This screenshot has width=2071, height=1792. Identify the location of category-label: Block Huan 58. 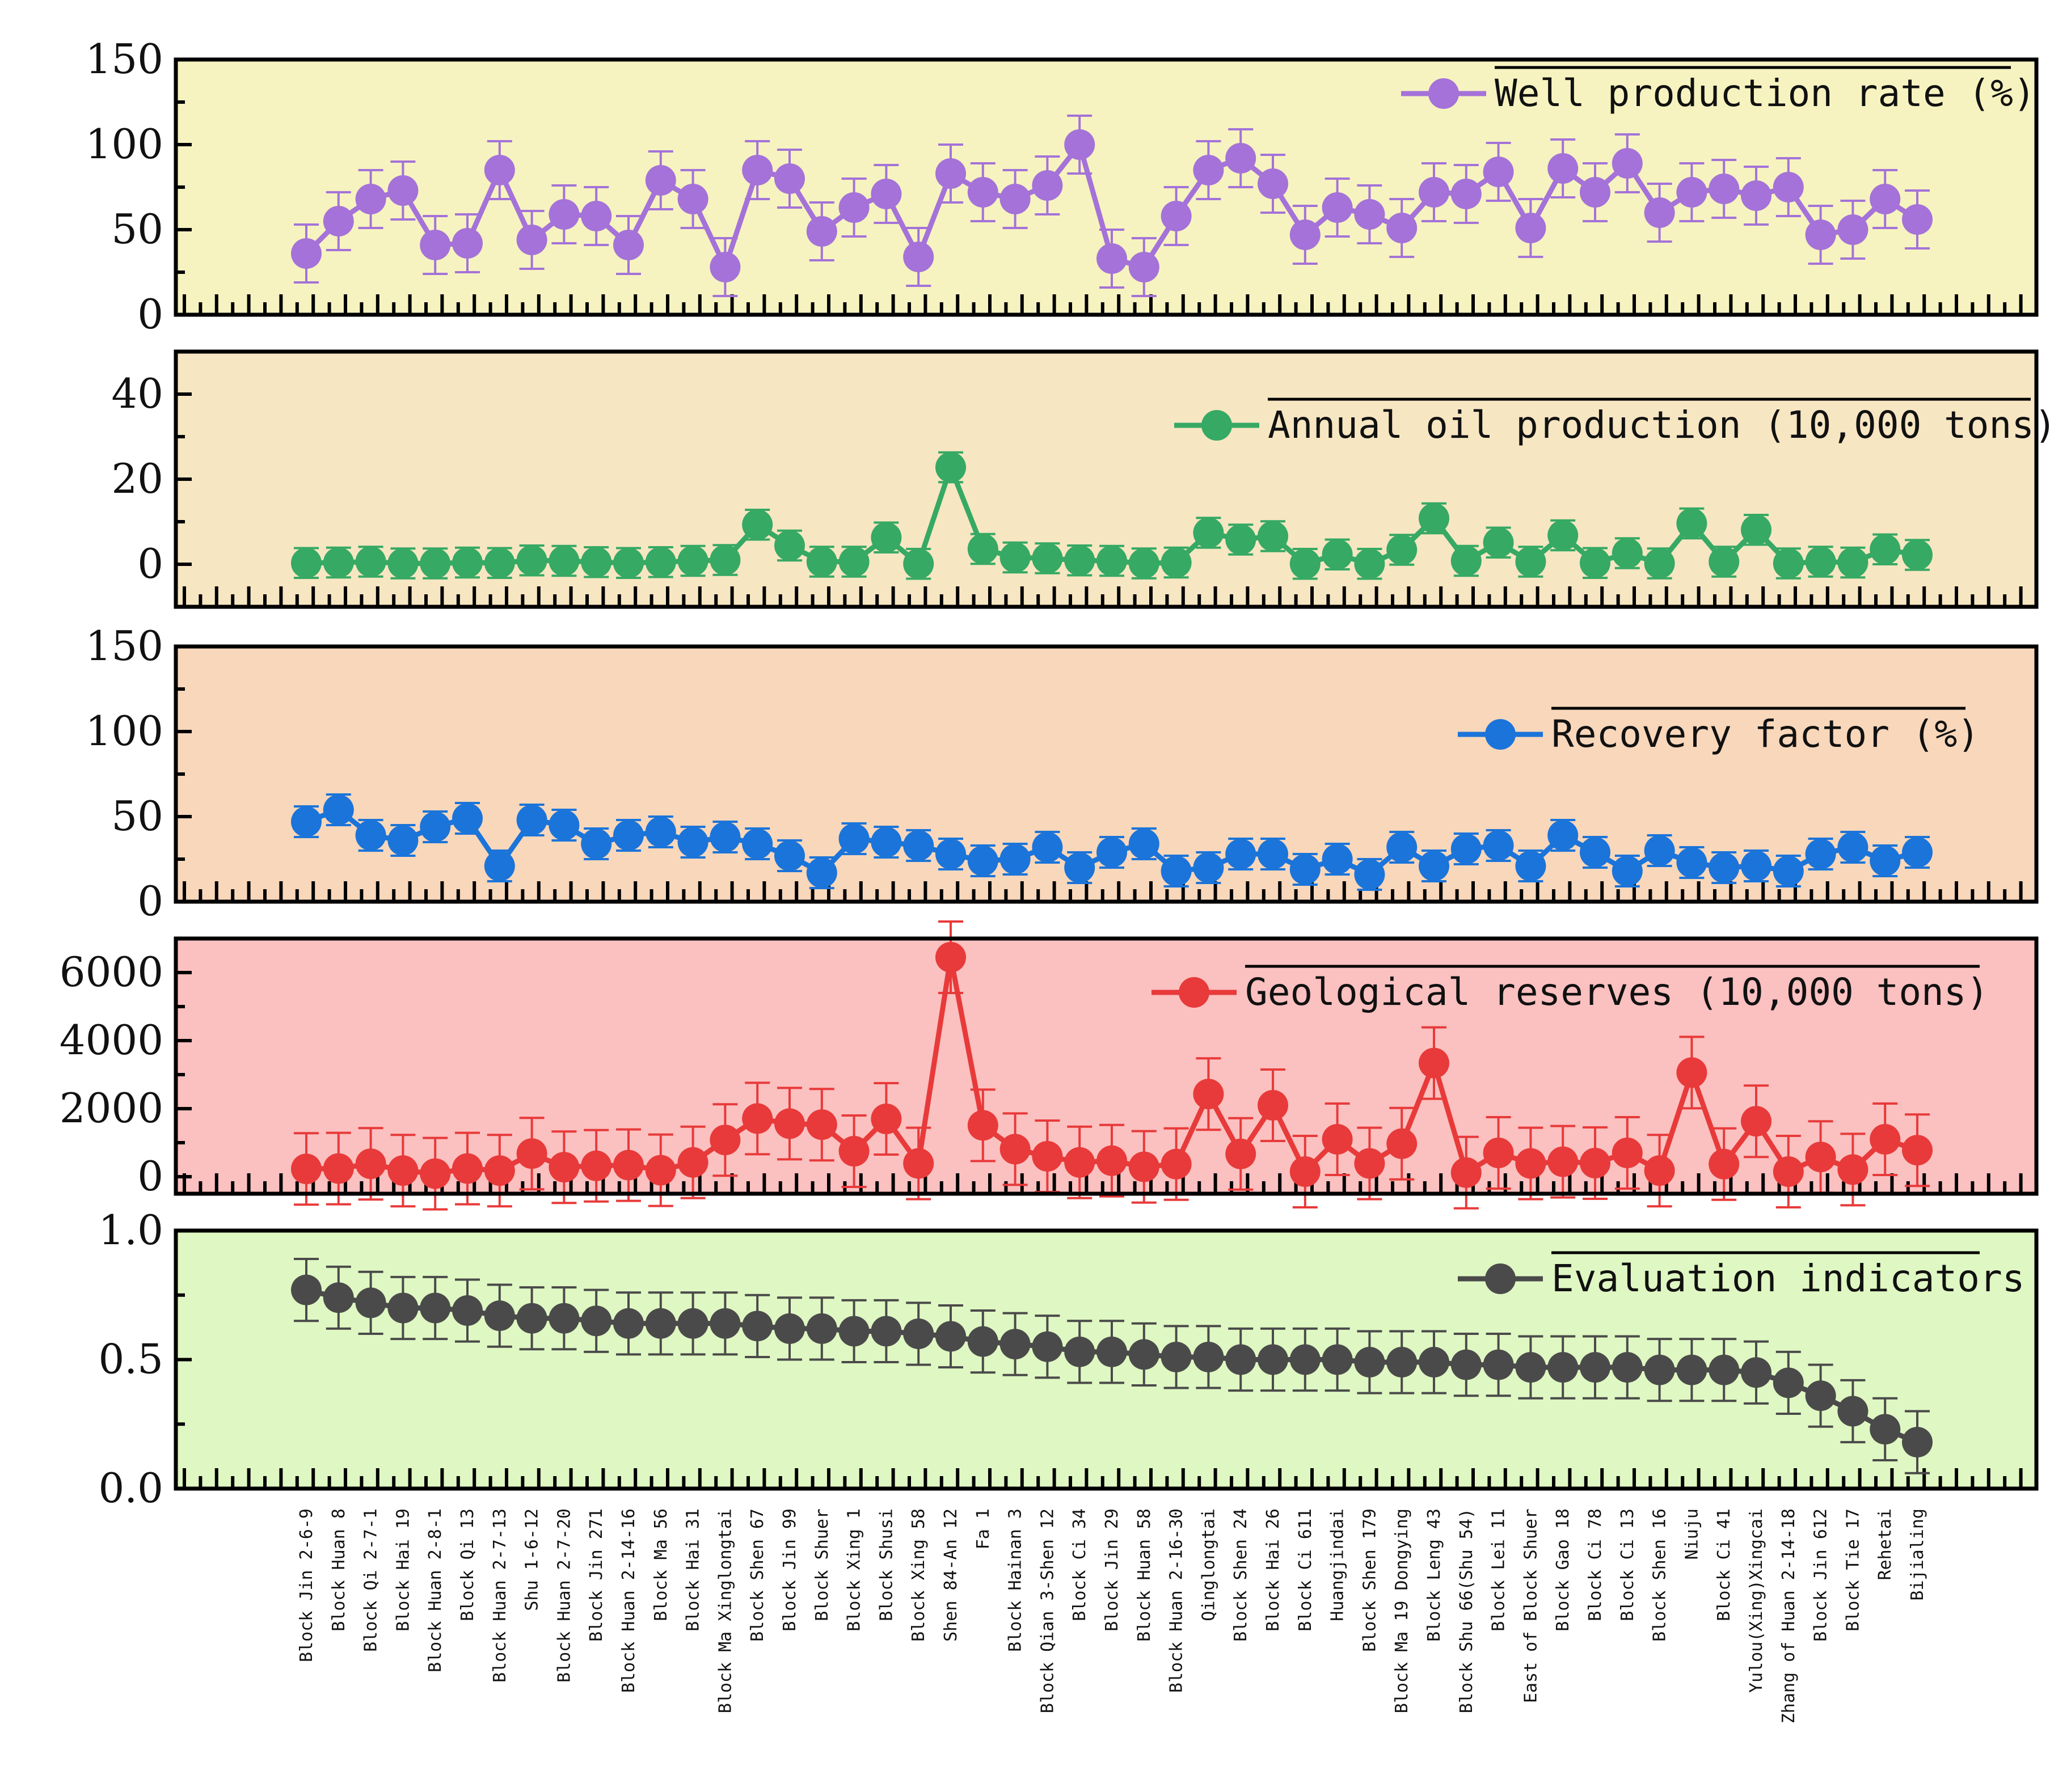
(1144, 1575).